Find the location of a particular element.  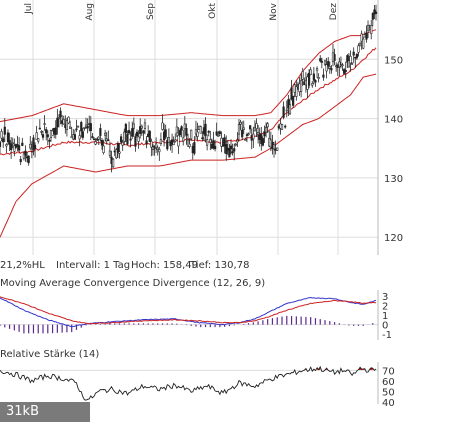

month-label: Dez is located at coordinates (334, 11).